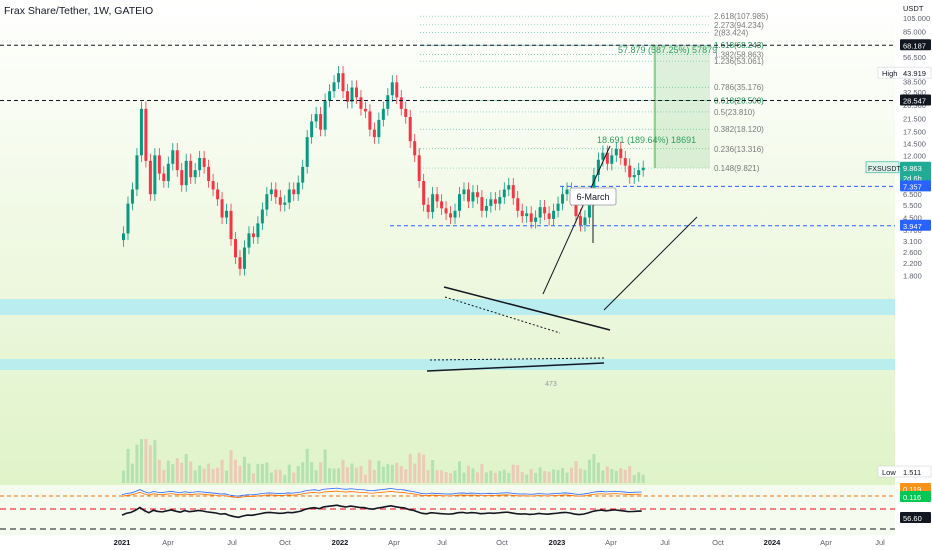  I want to click on high-value: 43.919, so click(914, 73).